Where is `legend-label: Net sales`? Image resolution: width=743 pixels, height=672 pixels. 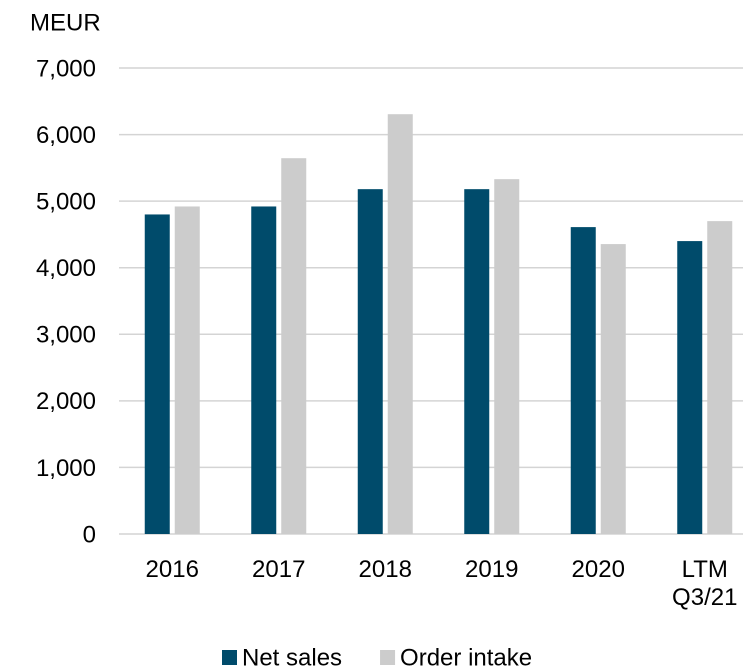
legend-label: Net sales is located at coordinates (292, 657).